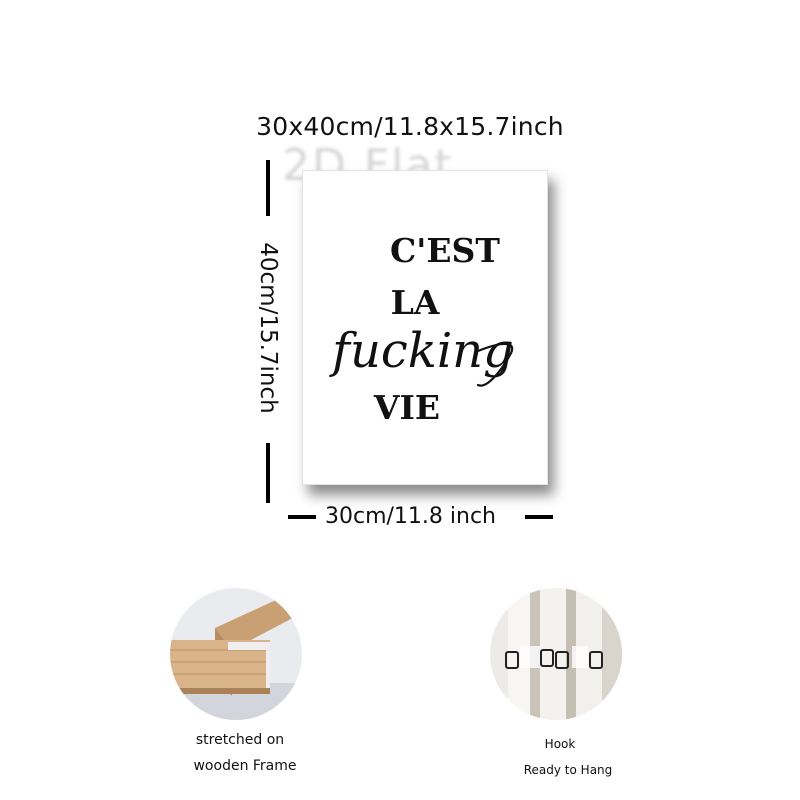  I want to click on width-label: 30cm/11.8 inch, so click(411, 516).